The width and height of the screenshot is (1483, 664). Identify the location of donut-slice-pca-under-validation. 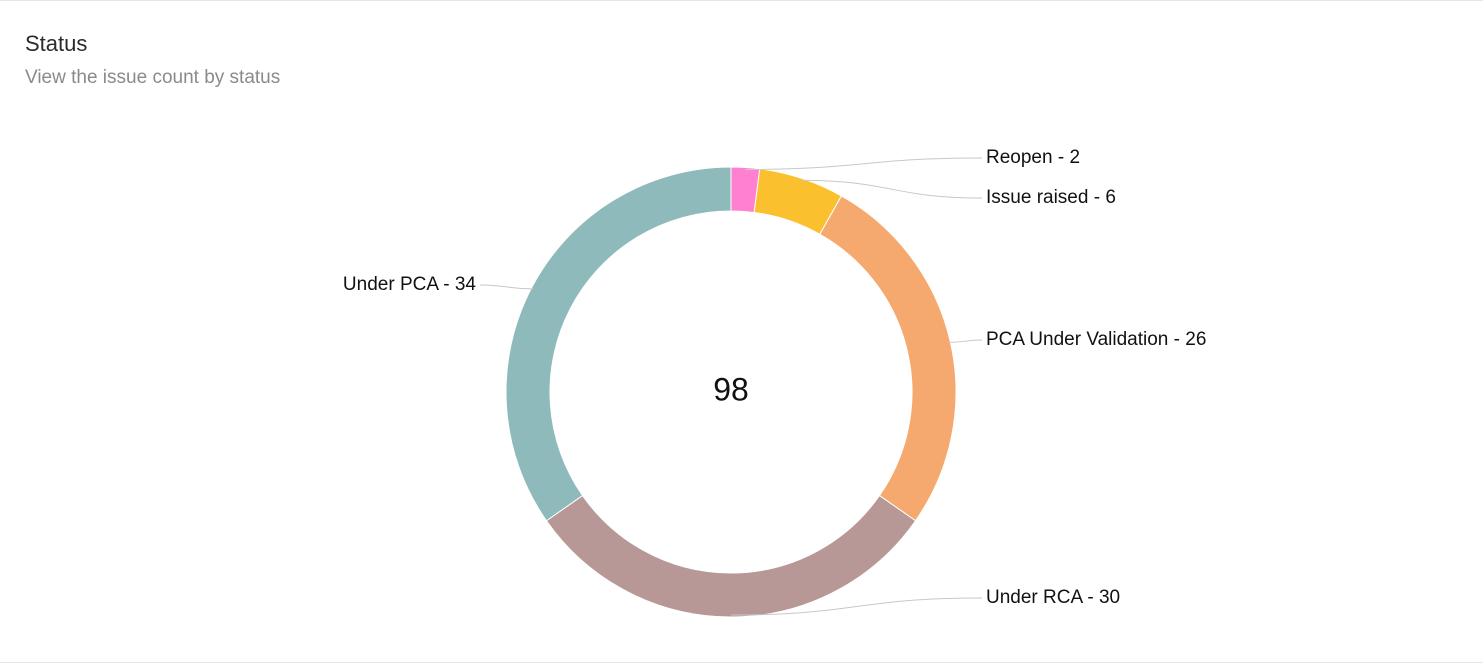
(888, 358).